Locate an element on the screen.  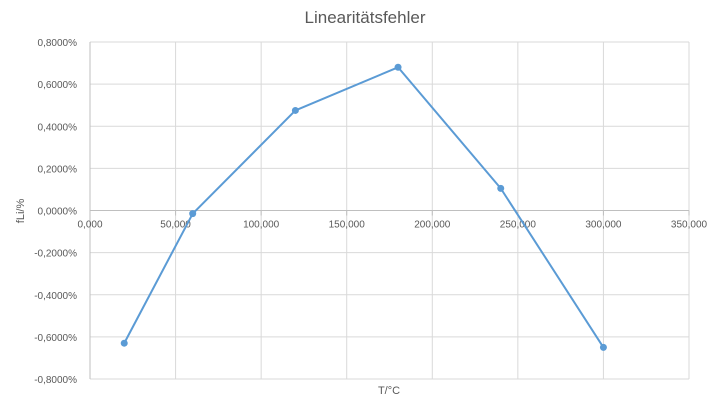
y-tick-label: -0,8000% is located at coordinates (55, 380).